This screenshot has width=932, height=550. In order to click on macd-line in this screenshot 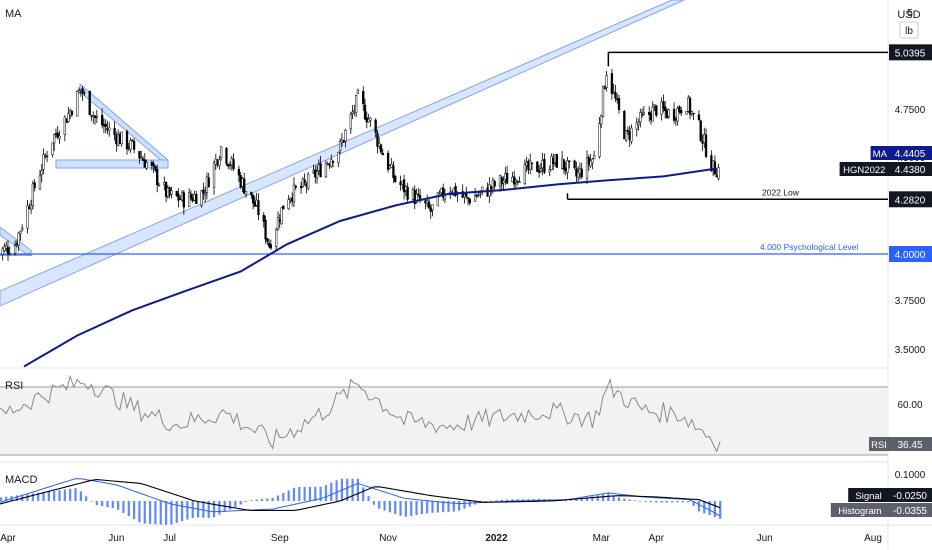, I will do `click(360, 497)`.